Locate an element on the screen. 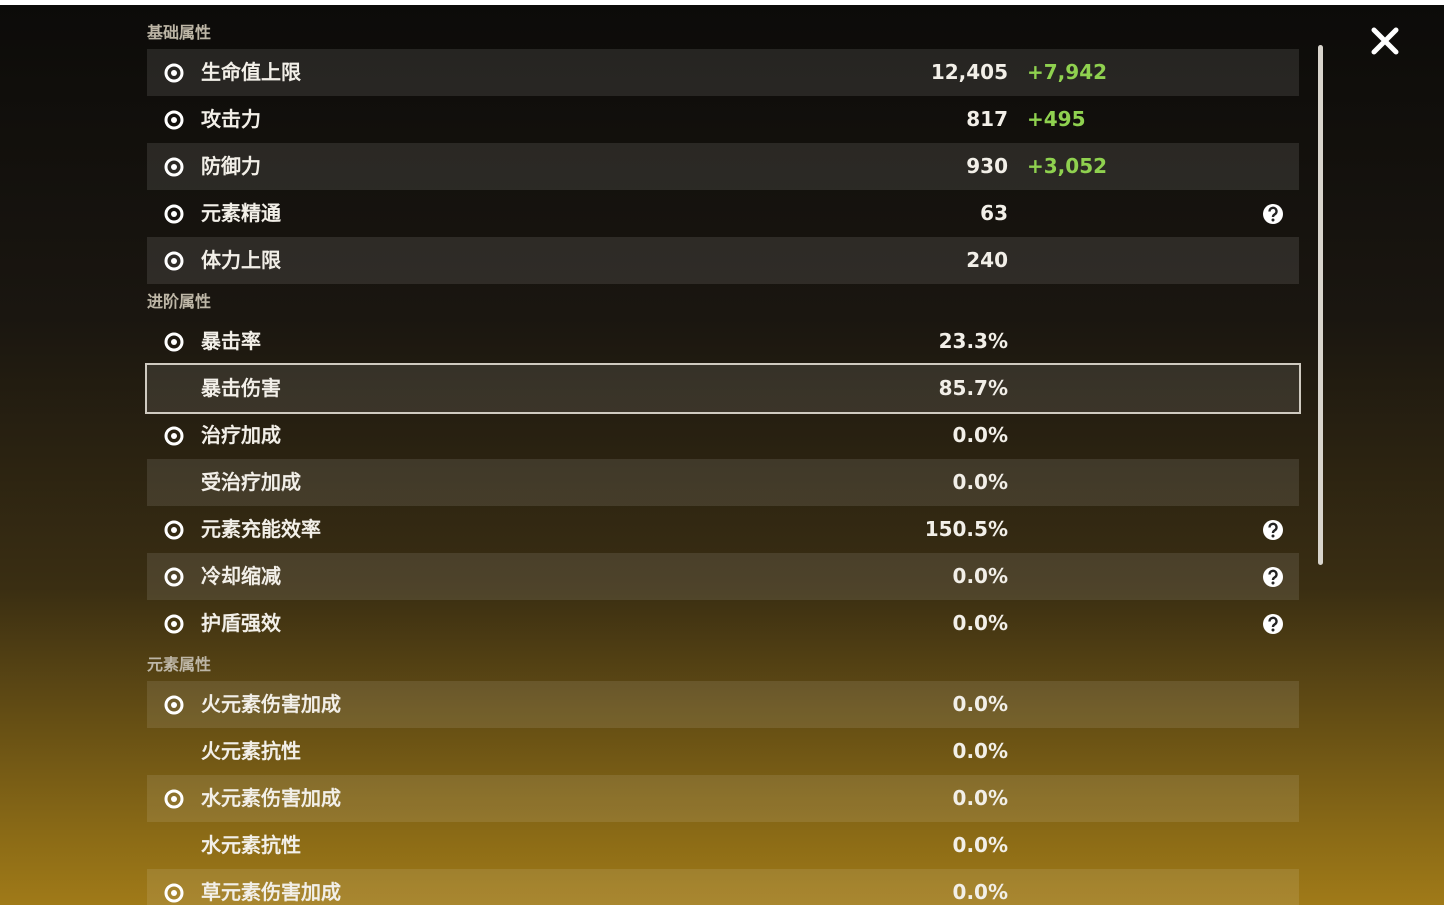 This screenshot has width=1444, height=905. stat-value: 63 is located at coordinates (994, 213).